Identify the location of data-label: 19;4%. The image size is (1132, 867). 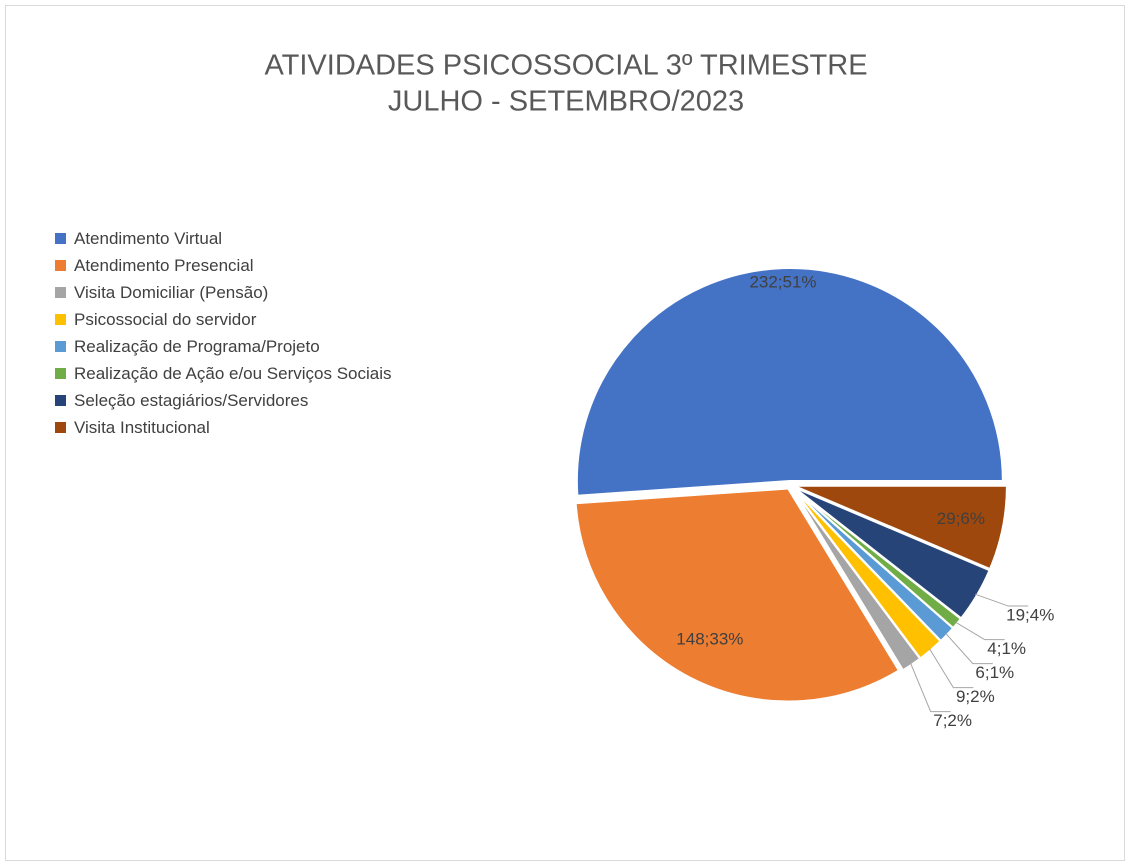
(1030, 615).